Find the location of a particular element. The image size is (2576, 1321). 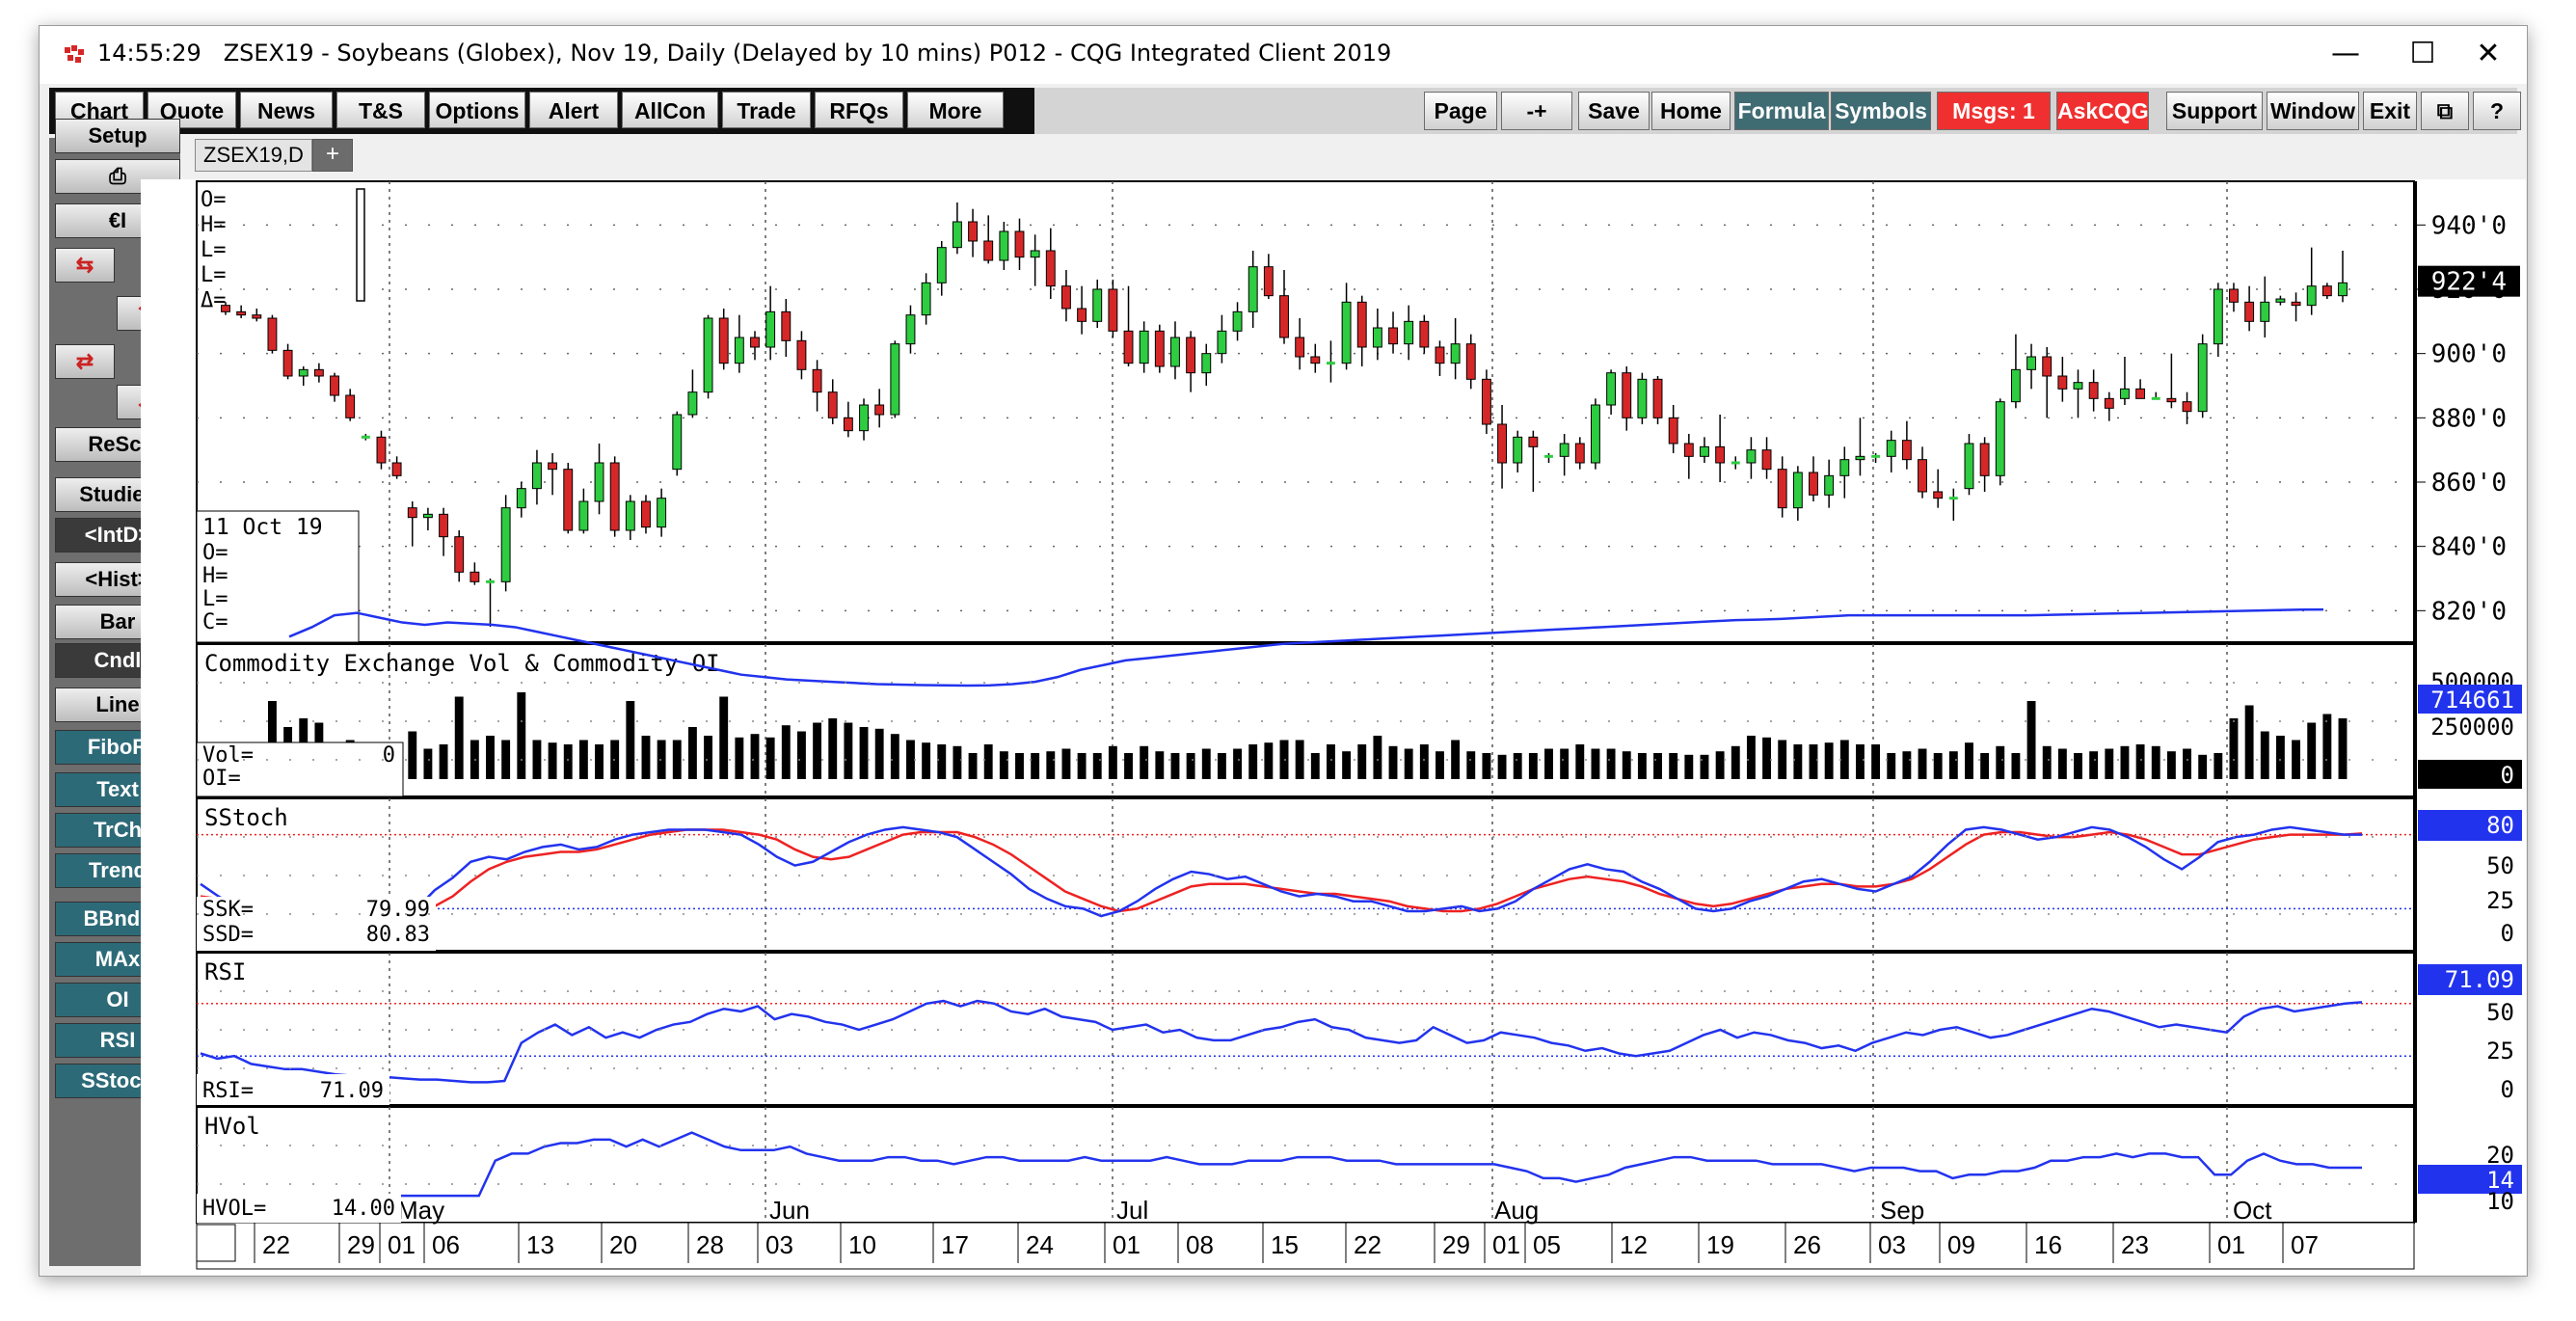

price-tick-label: 840'0 is located at coordinates (2469, 547).